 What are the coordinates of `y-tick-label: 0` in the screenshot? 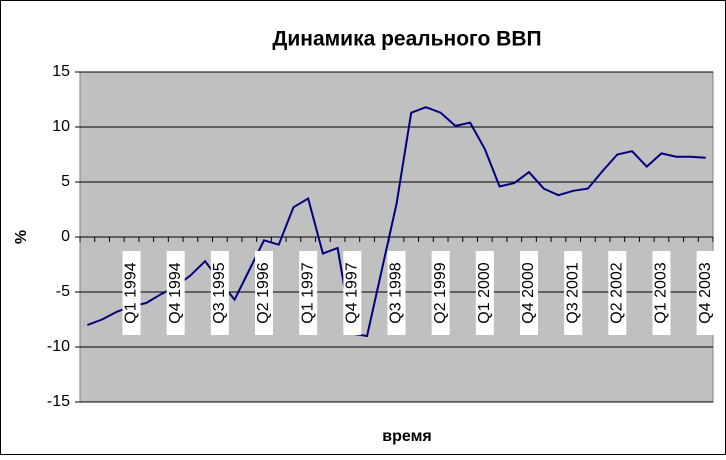 It's located at (65, 236).